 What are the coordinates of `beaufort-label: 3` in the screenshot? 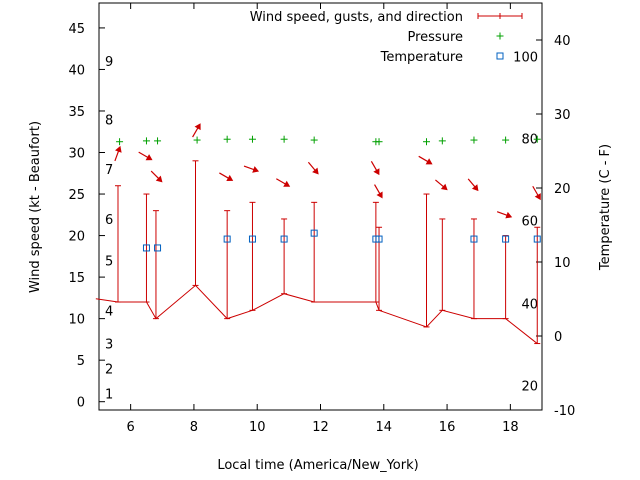 It's located at (109, 345).